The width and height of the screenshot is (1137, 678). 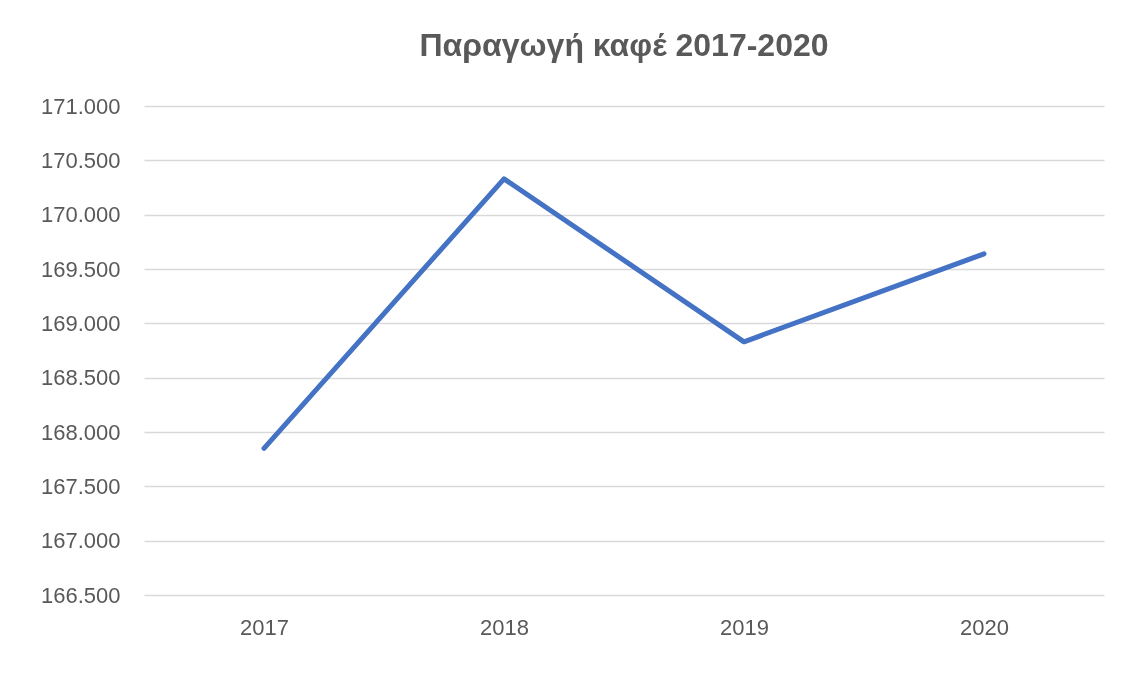 I want to click on x-tick-label: 2019, so click(x=744, y=627).